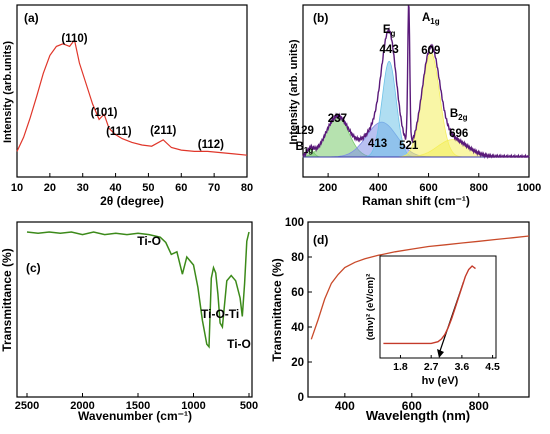 The image size is (550, 434). What do you see at coordinates (297, 293) in the screenshot?
I see `panel-d-y-tick-label: 60` at bounding box center [297, 293].